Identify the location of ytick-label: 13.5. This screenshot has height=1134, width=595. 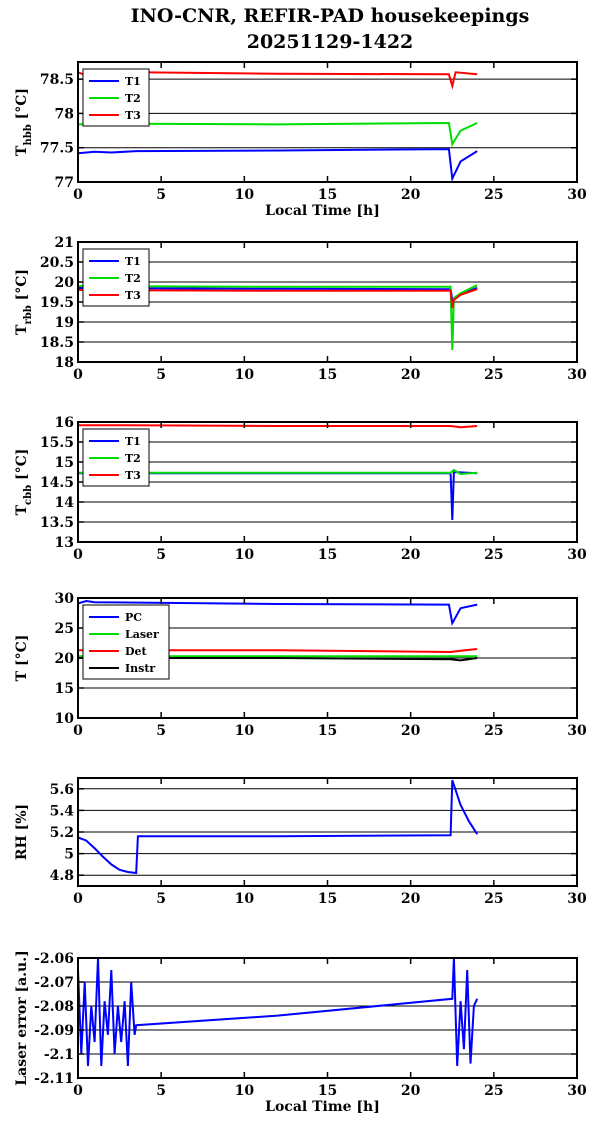
(57, 523).